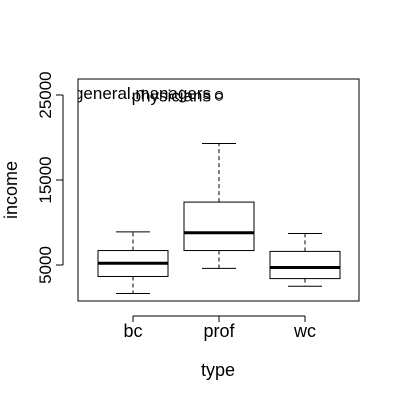 The image size is (400, 400). What do you see at coordinates (45, 94) in the screenshot?
I see `y-tick-label: 25000` at bounding box center [45, 94].